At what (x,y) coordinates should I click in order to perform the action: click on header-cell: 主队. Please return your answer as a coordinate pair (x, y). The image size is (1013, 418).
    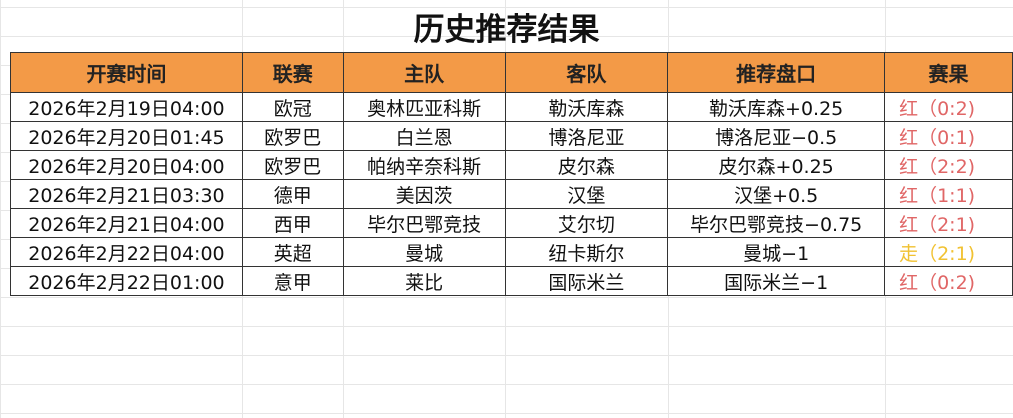
    Looking at the image, I should click on (424, 72).